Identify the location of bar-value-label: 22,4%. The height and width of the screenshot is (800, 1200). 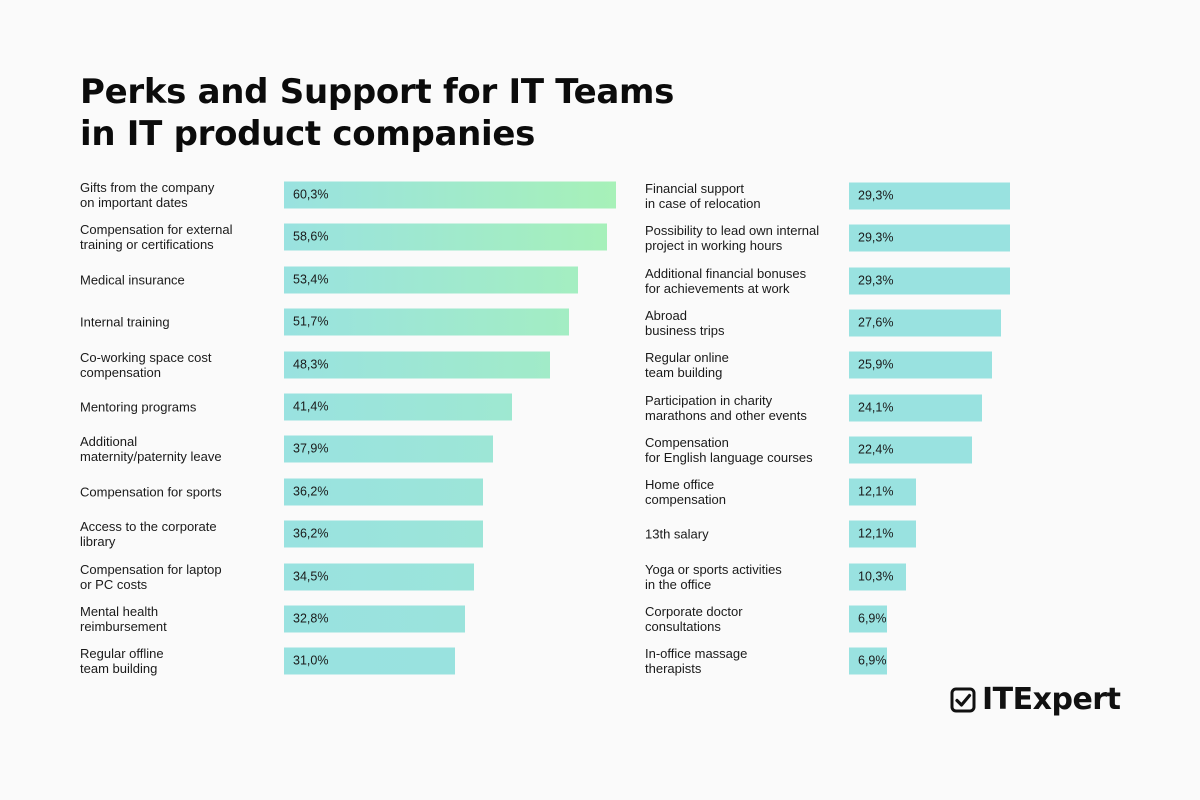
(876, 449).